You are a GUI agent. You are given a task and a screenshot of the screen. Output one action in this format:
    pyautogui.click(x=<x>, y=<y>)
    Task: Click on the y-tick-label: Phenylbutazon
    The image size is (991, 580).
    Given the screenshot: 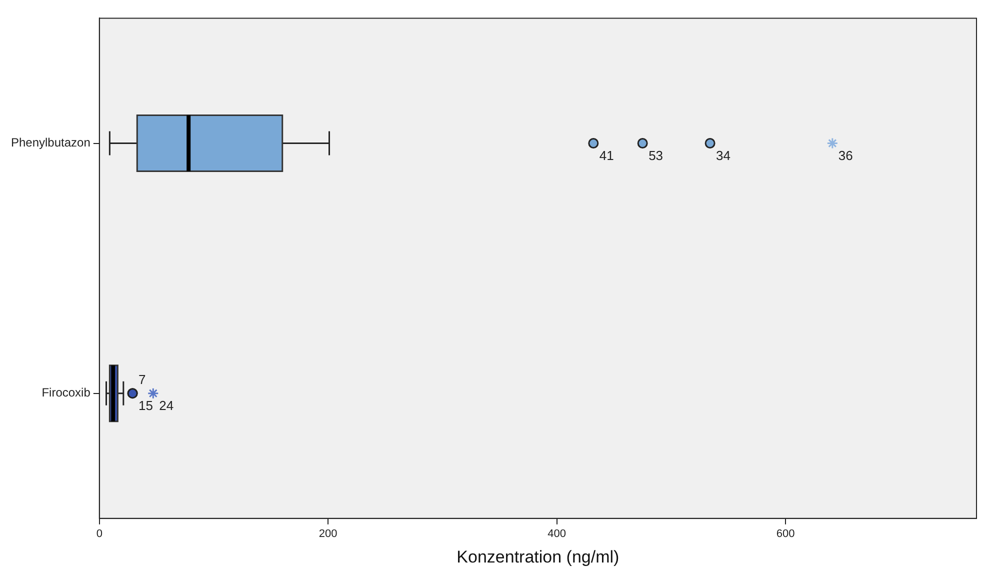 What is the action you would take?
    pyautogui.click(x=50, y=143)
    